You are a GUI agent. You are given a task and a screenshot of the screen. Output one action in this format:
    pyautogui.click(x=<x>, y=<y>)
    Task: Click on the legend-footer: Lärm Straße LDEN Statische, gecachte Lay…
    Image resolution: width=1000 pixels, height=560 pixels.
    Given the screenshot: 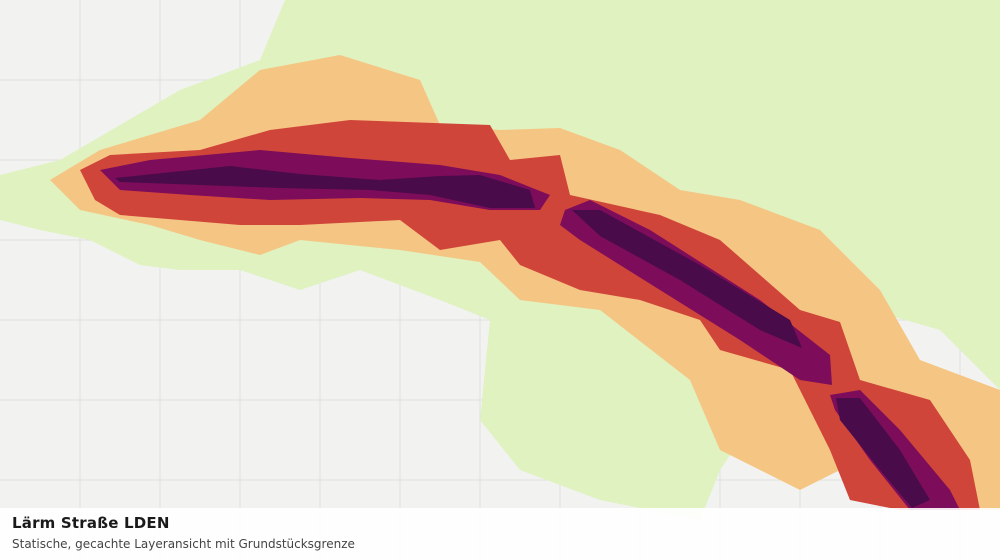 What is the action you would take?
    pyautogui.click(x=500, y=534)
    